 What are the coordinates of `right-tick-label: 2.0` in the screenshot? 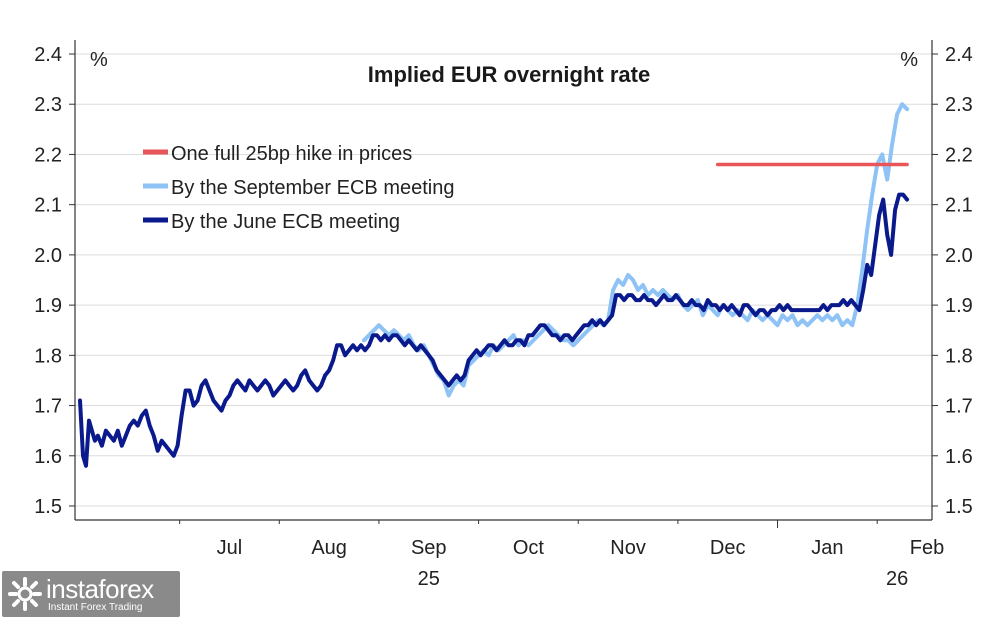 It's located at (959, 256).